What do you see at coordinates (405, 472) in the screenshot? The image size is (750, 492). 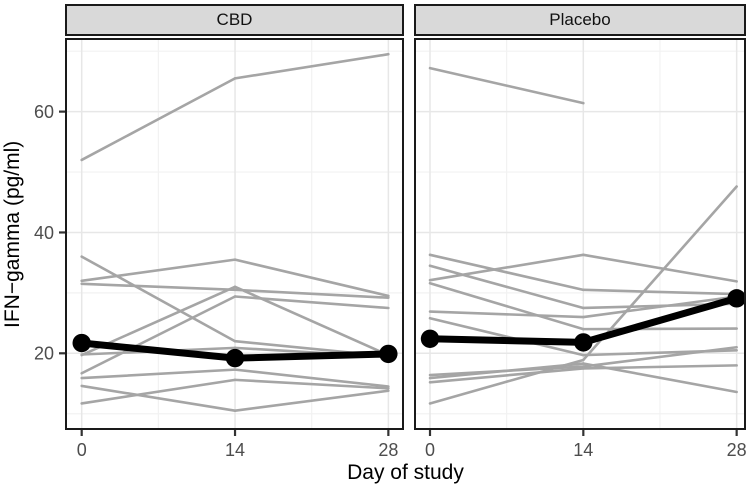 I see `x-axis-title: Day of study` at bounding box center [405, 472].